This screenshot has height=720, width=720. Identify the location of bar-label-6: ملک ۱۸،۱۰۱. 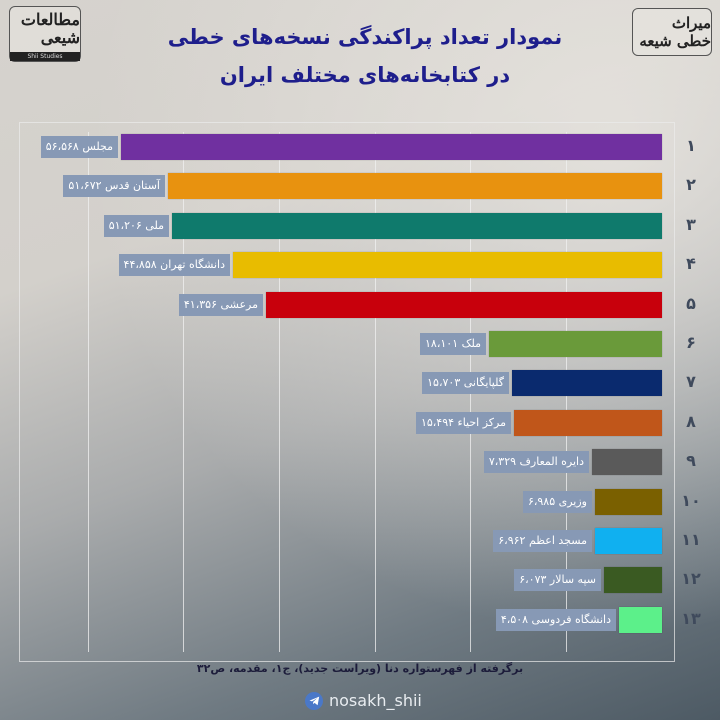
(453, 344).